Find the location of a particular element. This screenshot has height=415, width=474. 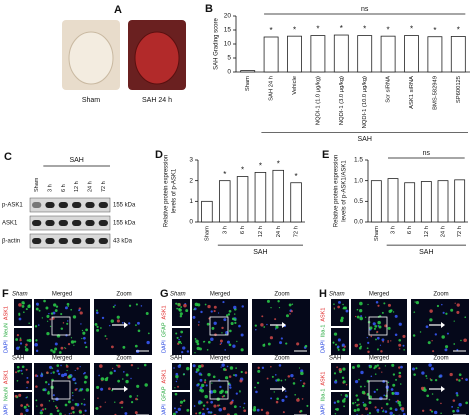

y-tick-label: 1.5 is located at coordinates (358, 160).